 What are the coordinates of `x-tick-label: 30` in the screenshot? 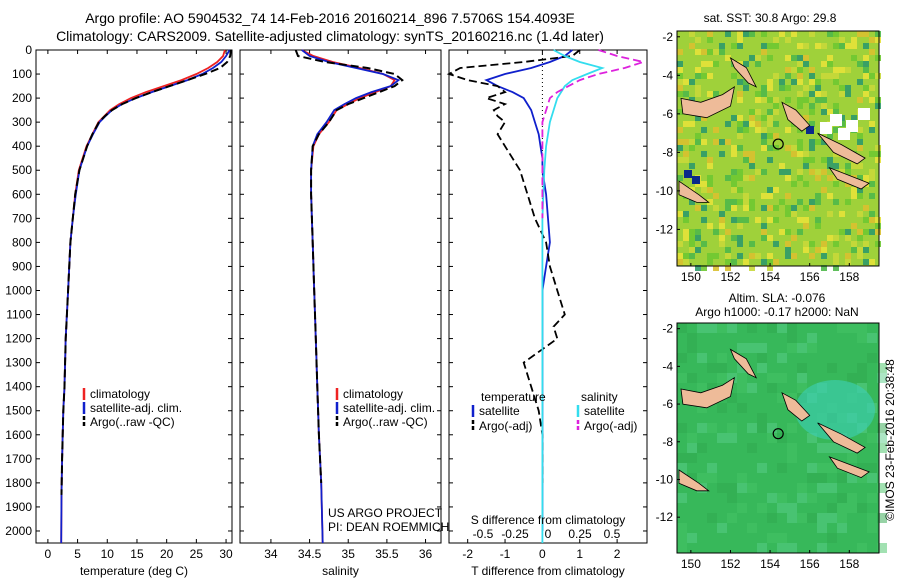 It's located at (226, 554).